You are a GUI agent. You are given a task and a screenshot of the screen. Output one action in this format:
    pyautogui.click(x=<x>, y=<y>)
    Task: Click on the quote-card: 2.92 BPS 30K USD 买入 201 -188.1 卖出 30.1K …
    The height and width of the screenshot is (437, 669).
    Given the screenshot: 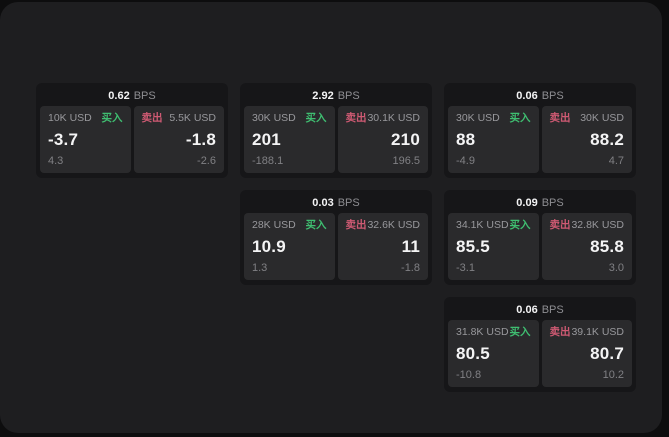 What is the action you would take?
    pyautogui.click(x=336, y=130)
    